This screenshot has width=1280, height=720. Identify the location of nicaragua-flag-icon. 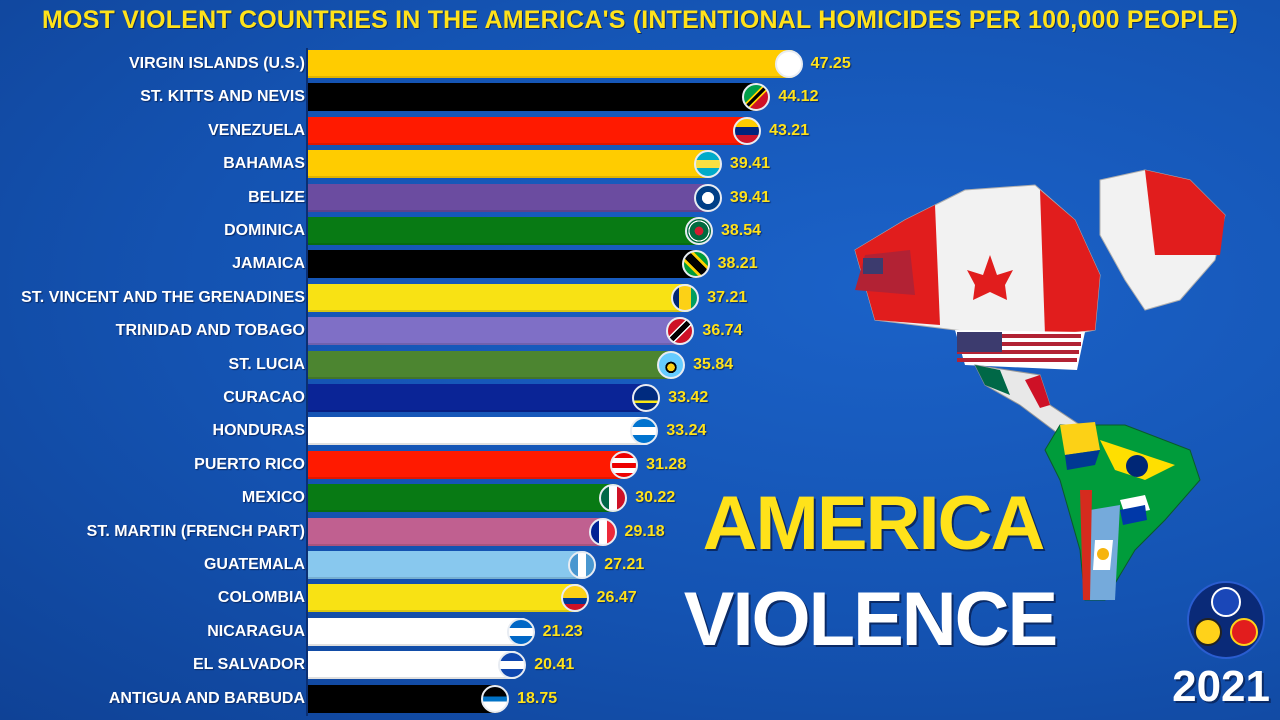
(520, 631).